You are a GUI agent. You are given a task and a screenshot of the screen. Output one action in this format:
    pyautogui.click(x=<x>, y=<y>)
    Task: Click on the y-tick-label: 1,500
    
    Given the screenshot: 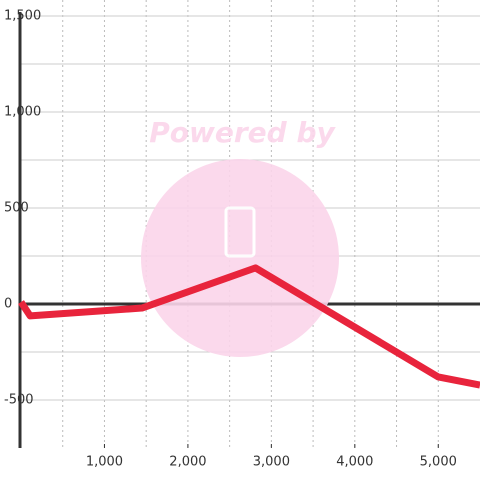 What is the action you would take?
    pyautogui.click(x=22, y=16)
    